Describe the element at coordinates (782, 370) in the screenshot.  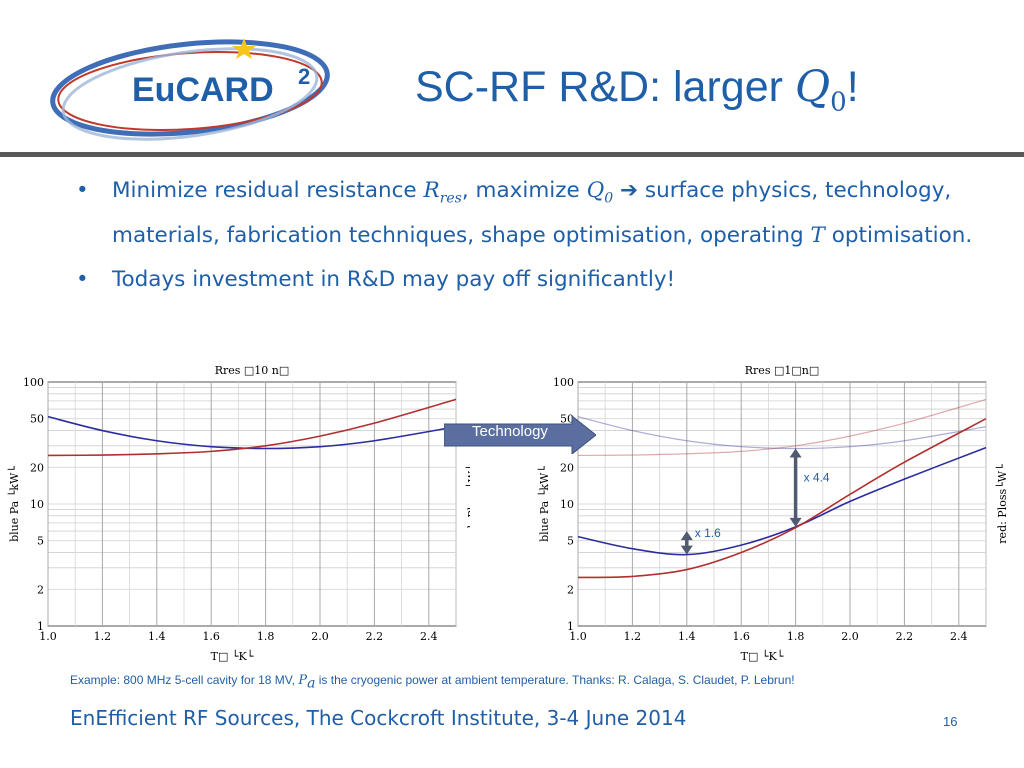
I see `chart-title: Rres □1□n□` at that location.